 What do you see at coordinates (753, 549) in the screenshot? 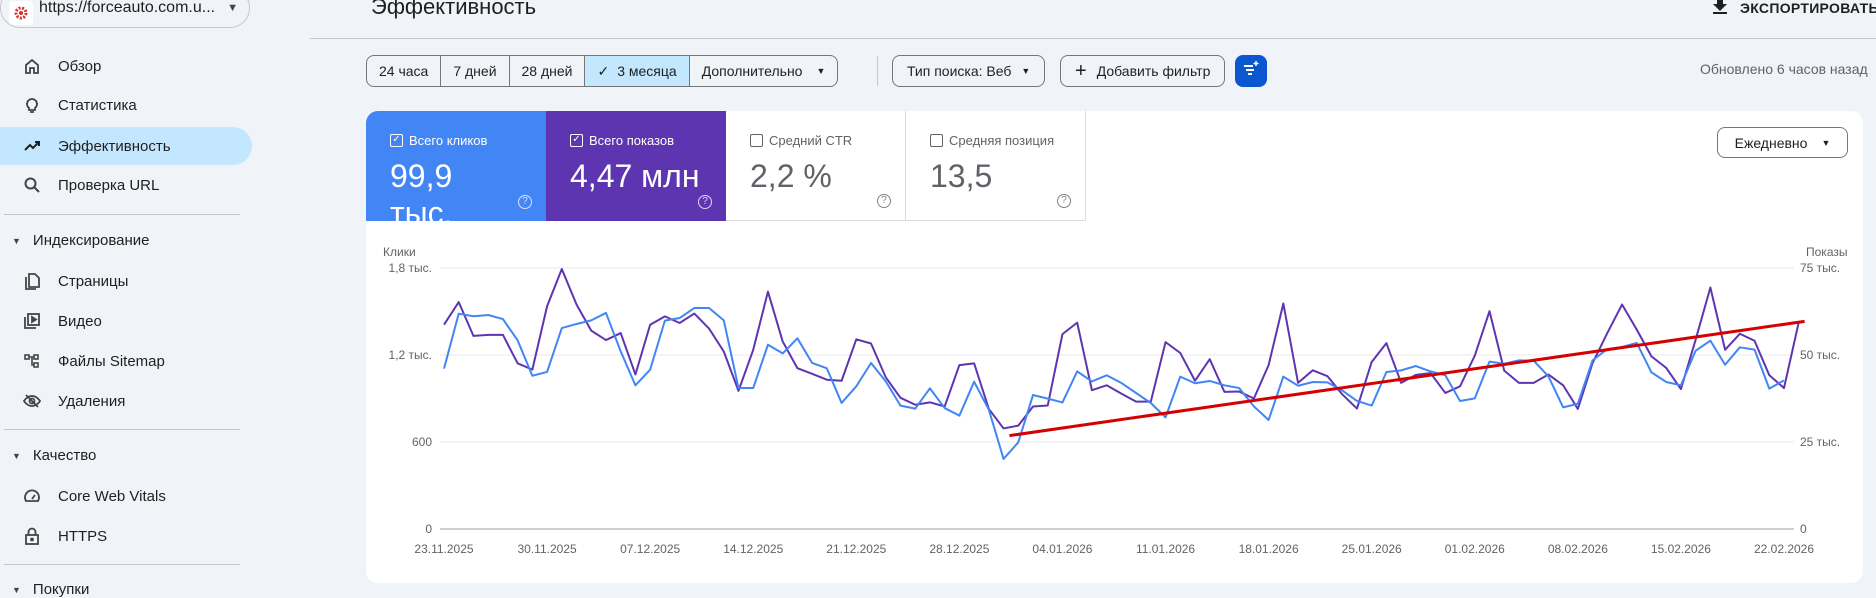
I see `x-tick-label: 14.12.2025` at bounding box center [753, 549].